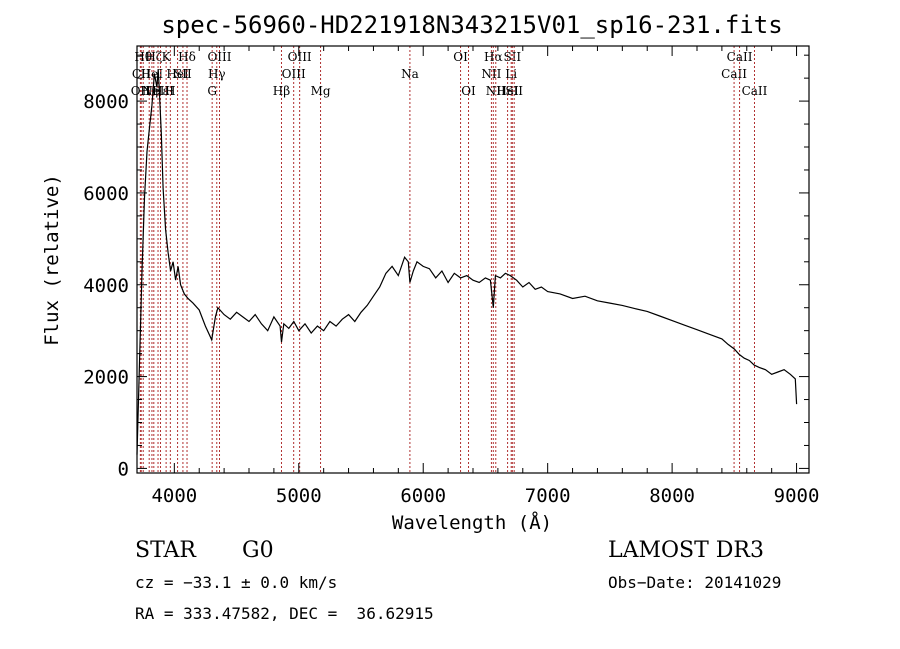 The width and height of the screenshot is (900, 649). What do you see at coordinates (153, 57) in the screenshot?
I see `spectral-line-label: Hζ` at bounding box center [153, 57].